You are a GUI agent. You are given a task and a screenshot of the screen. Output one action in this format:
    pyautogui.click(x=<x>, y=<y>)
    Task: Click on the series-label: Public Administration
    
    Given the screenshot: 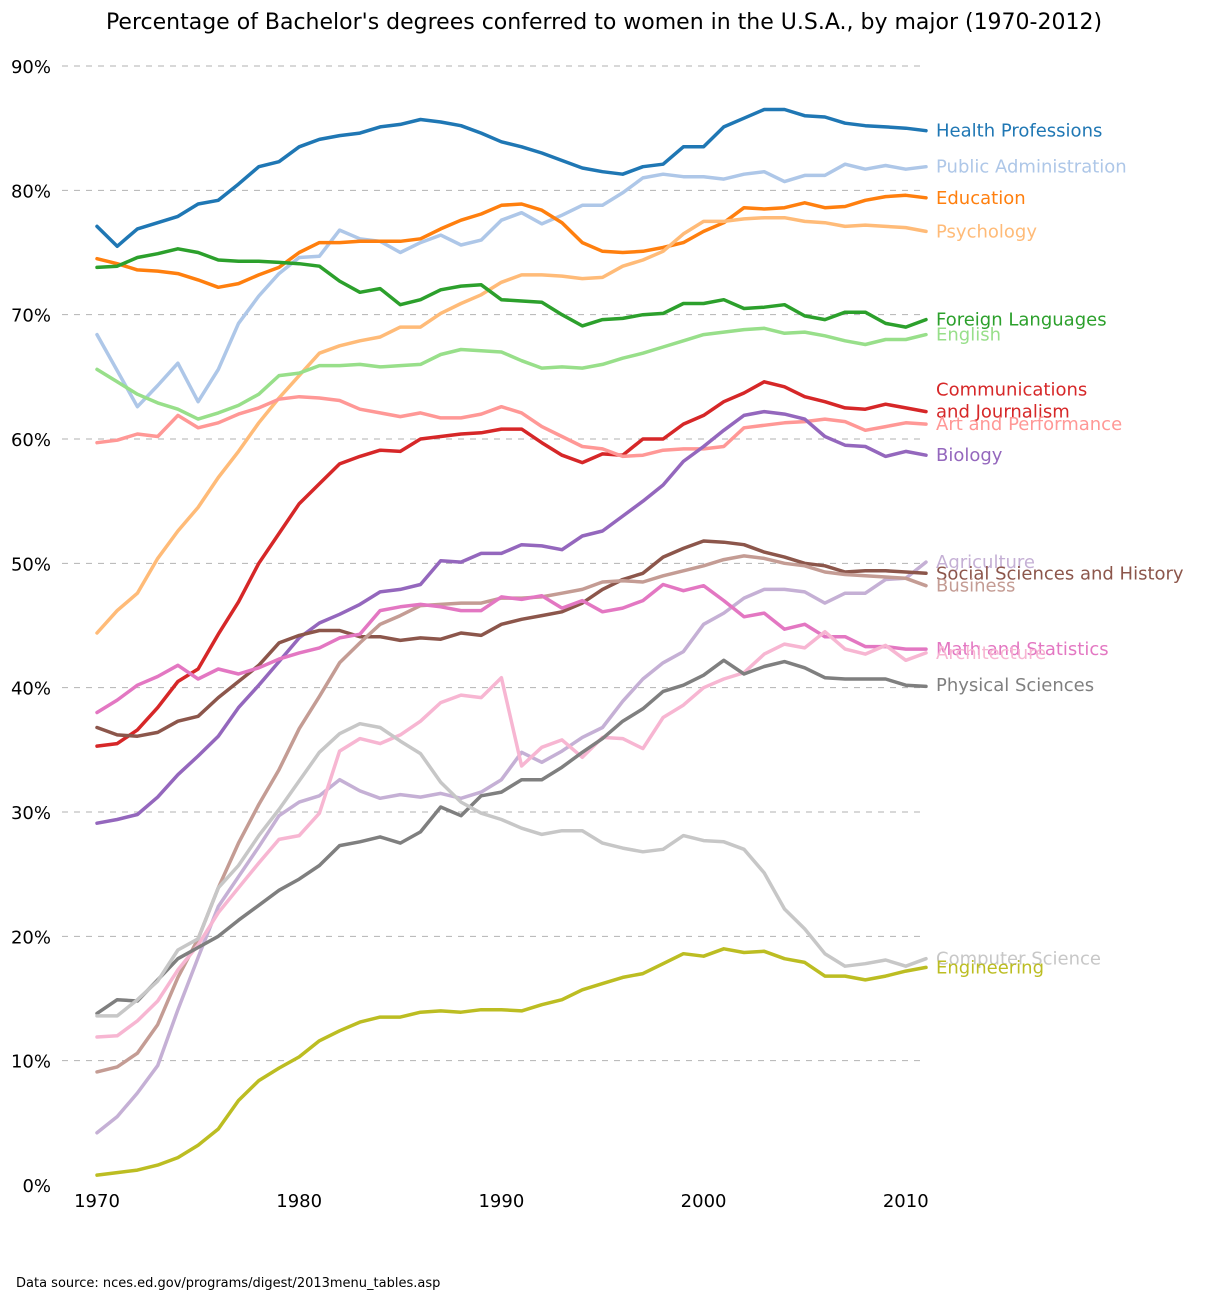 What is the action you would take?
    pyautogui.click(x=1031, y=167)
    